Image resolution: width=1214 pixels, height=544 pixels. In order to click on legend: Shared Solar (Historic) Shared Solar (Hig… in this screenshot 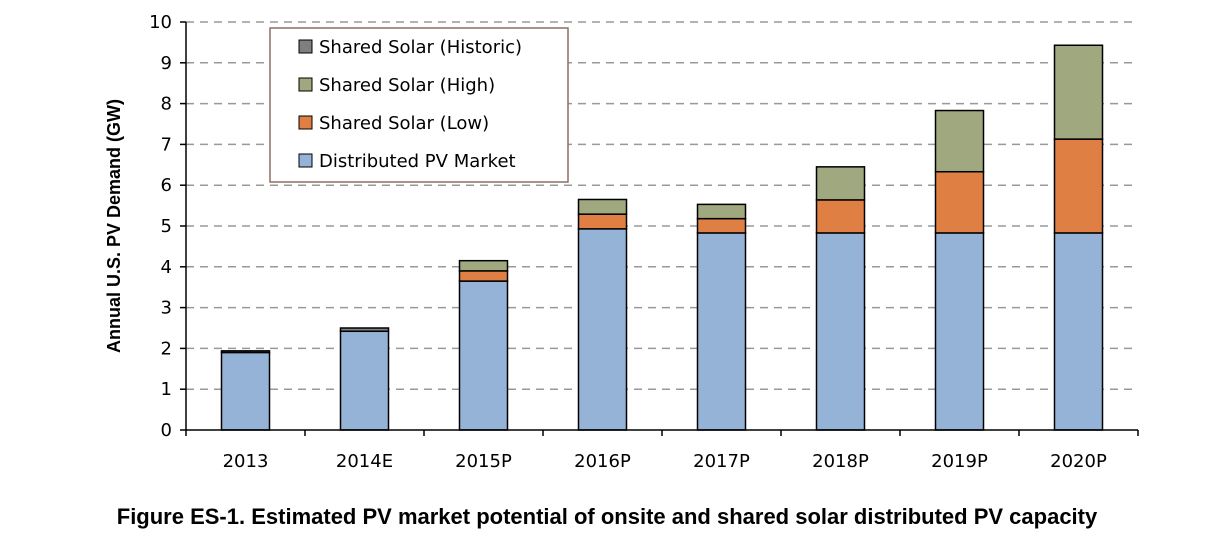, I will do `click(419, 105)`.